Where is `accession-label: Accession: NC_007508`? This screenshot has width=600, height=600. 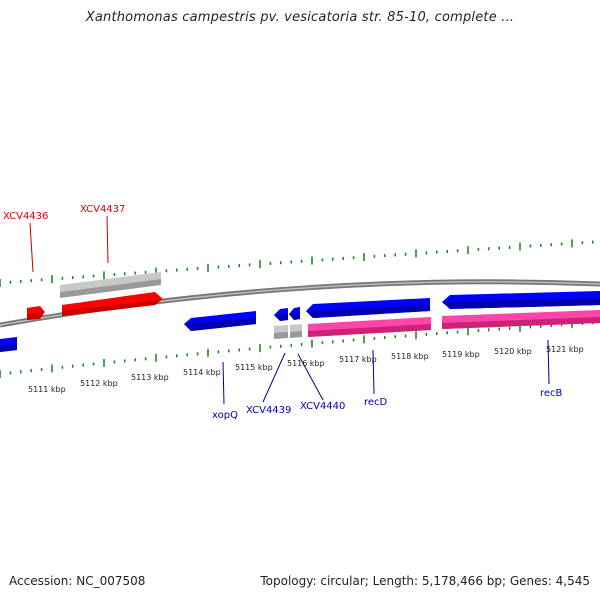
accession-label: Accession: NC_007508 is located at coordinates (77, 581).